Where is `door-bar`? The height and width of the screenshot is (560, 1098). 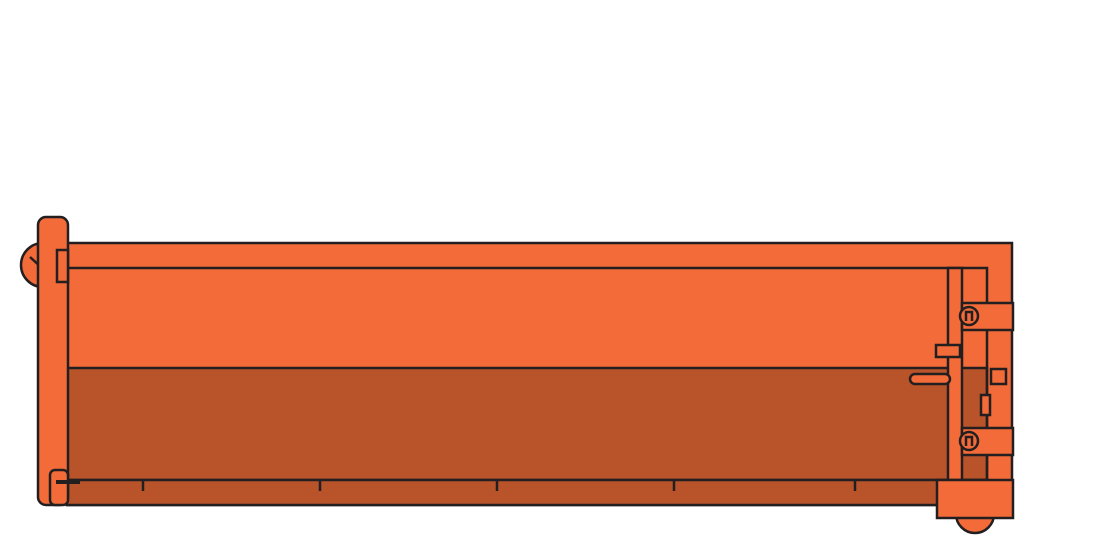
door-bar is located at coordinates (955, 374).